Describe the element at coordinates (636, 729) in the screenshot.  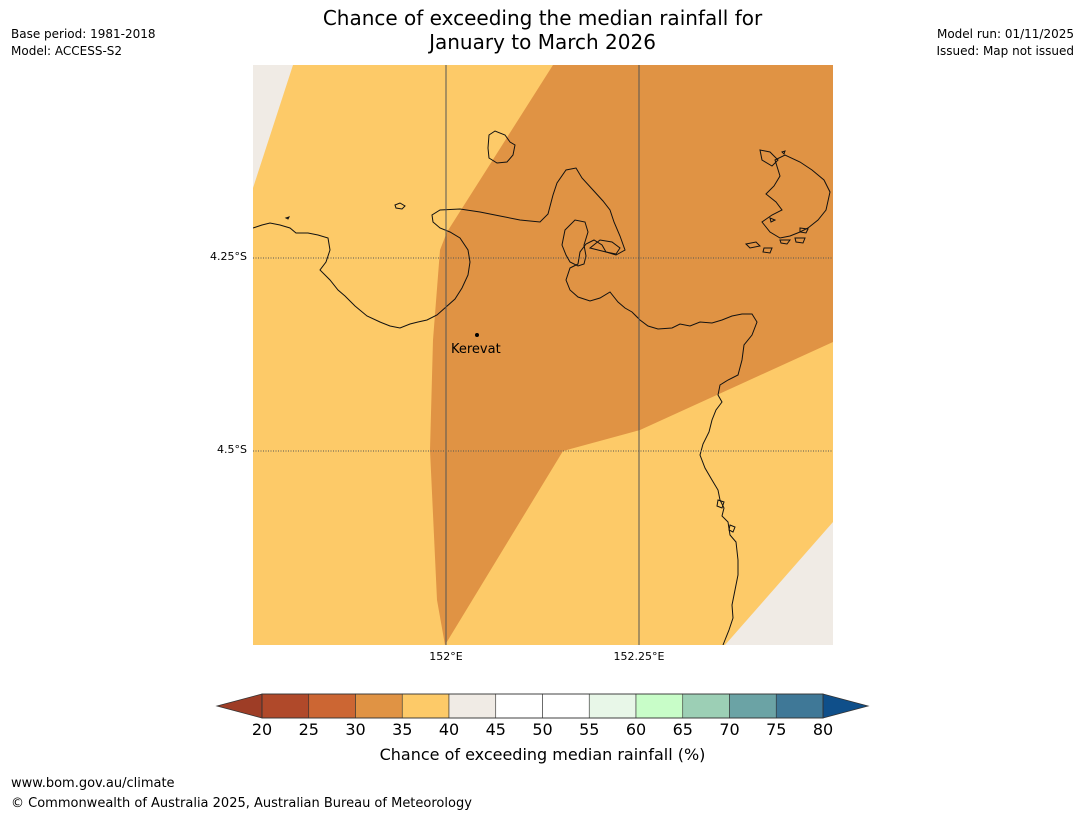
I see `colorbar-tick-label: 60` at that location.